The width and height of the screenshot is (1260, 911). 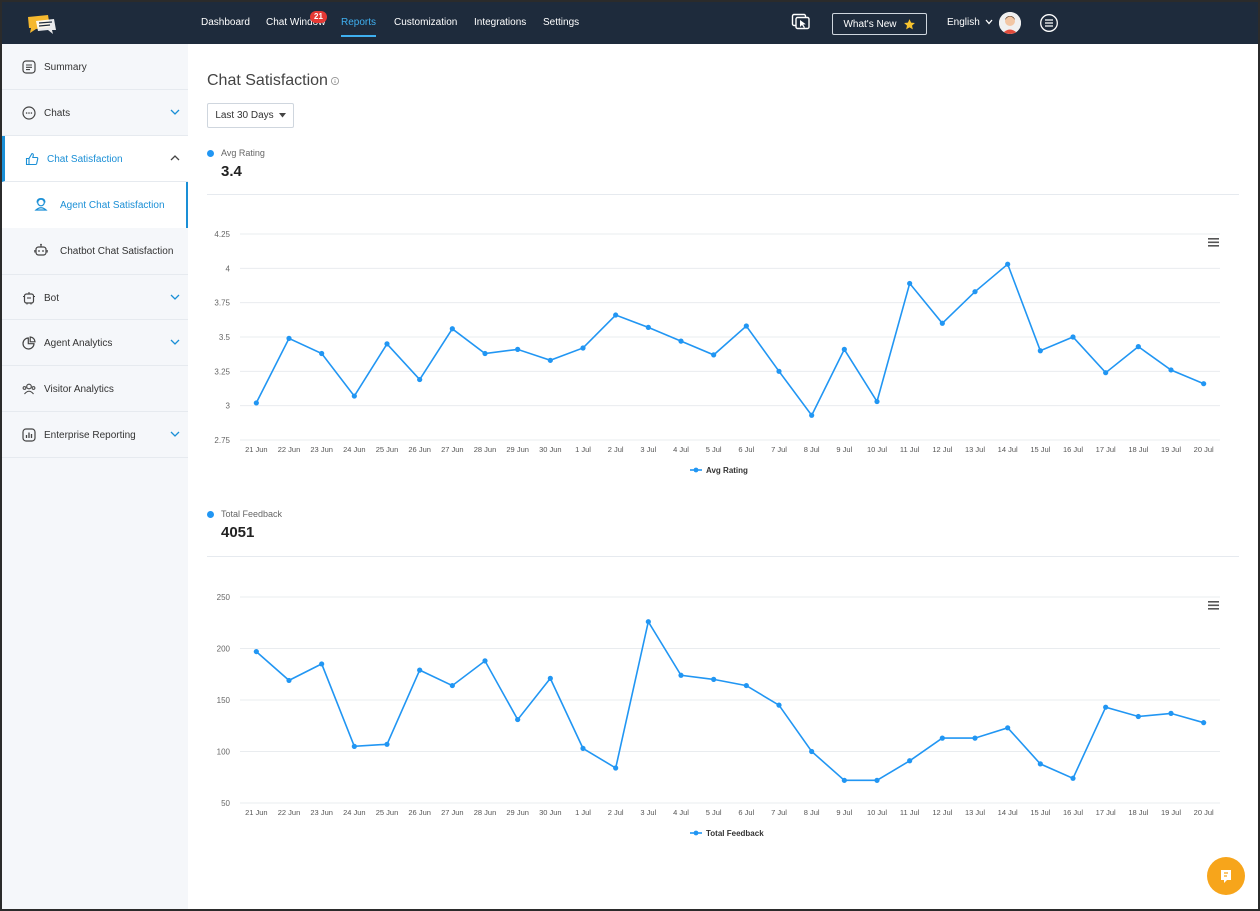 I want to click on y-tick-label: 150, so click(x=224, y=700).